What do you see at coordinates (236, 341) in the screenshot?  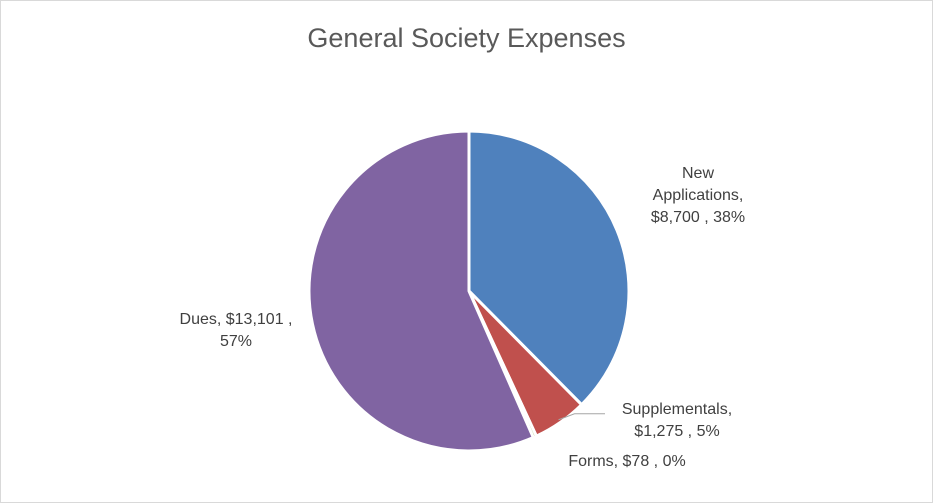 I see `data-label-line: 57%` at bounding box center [236, 341].